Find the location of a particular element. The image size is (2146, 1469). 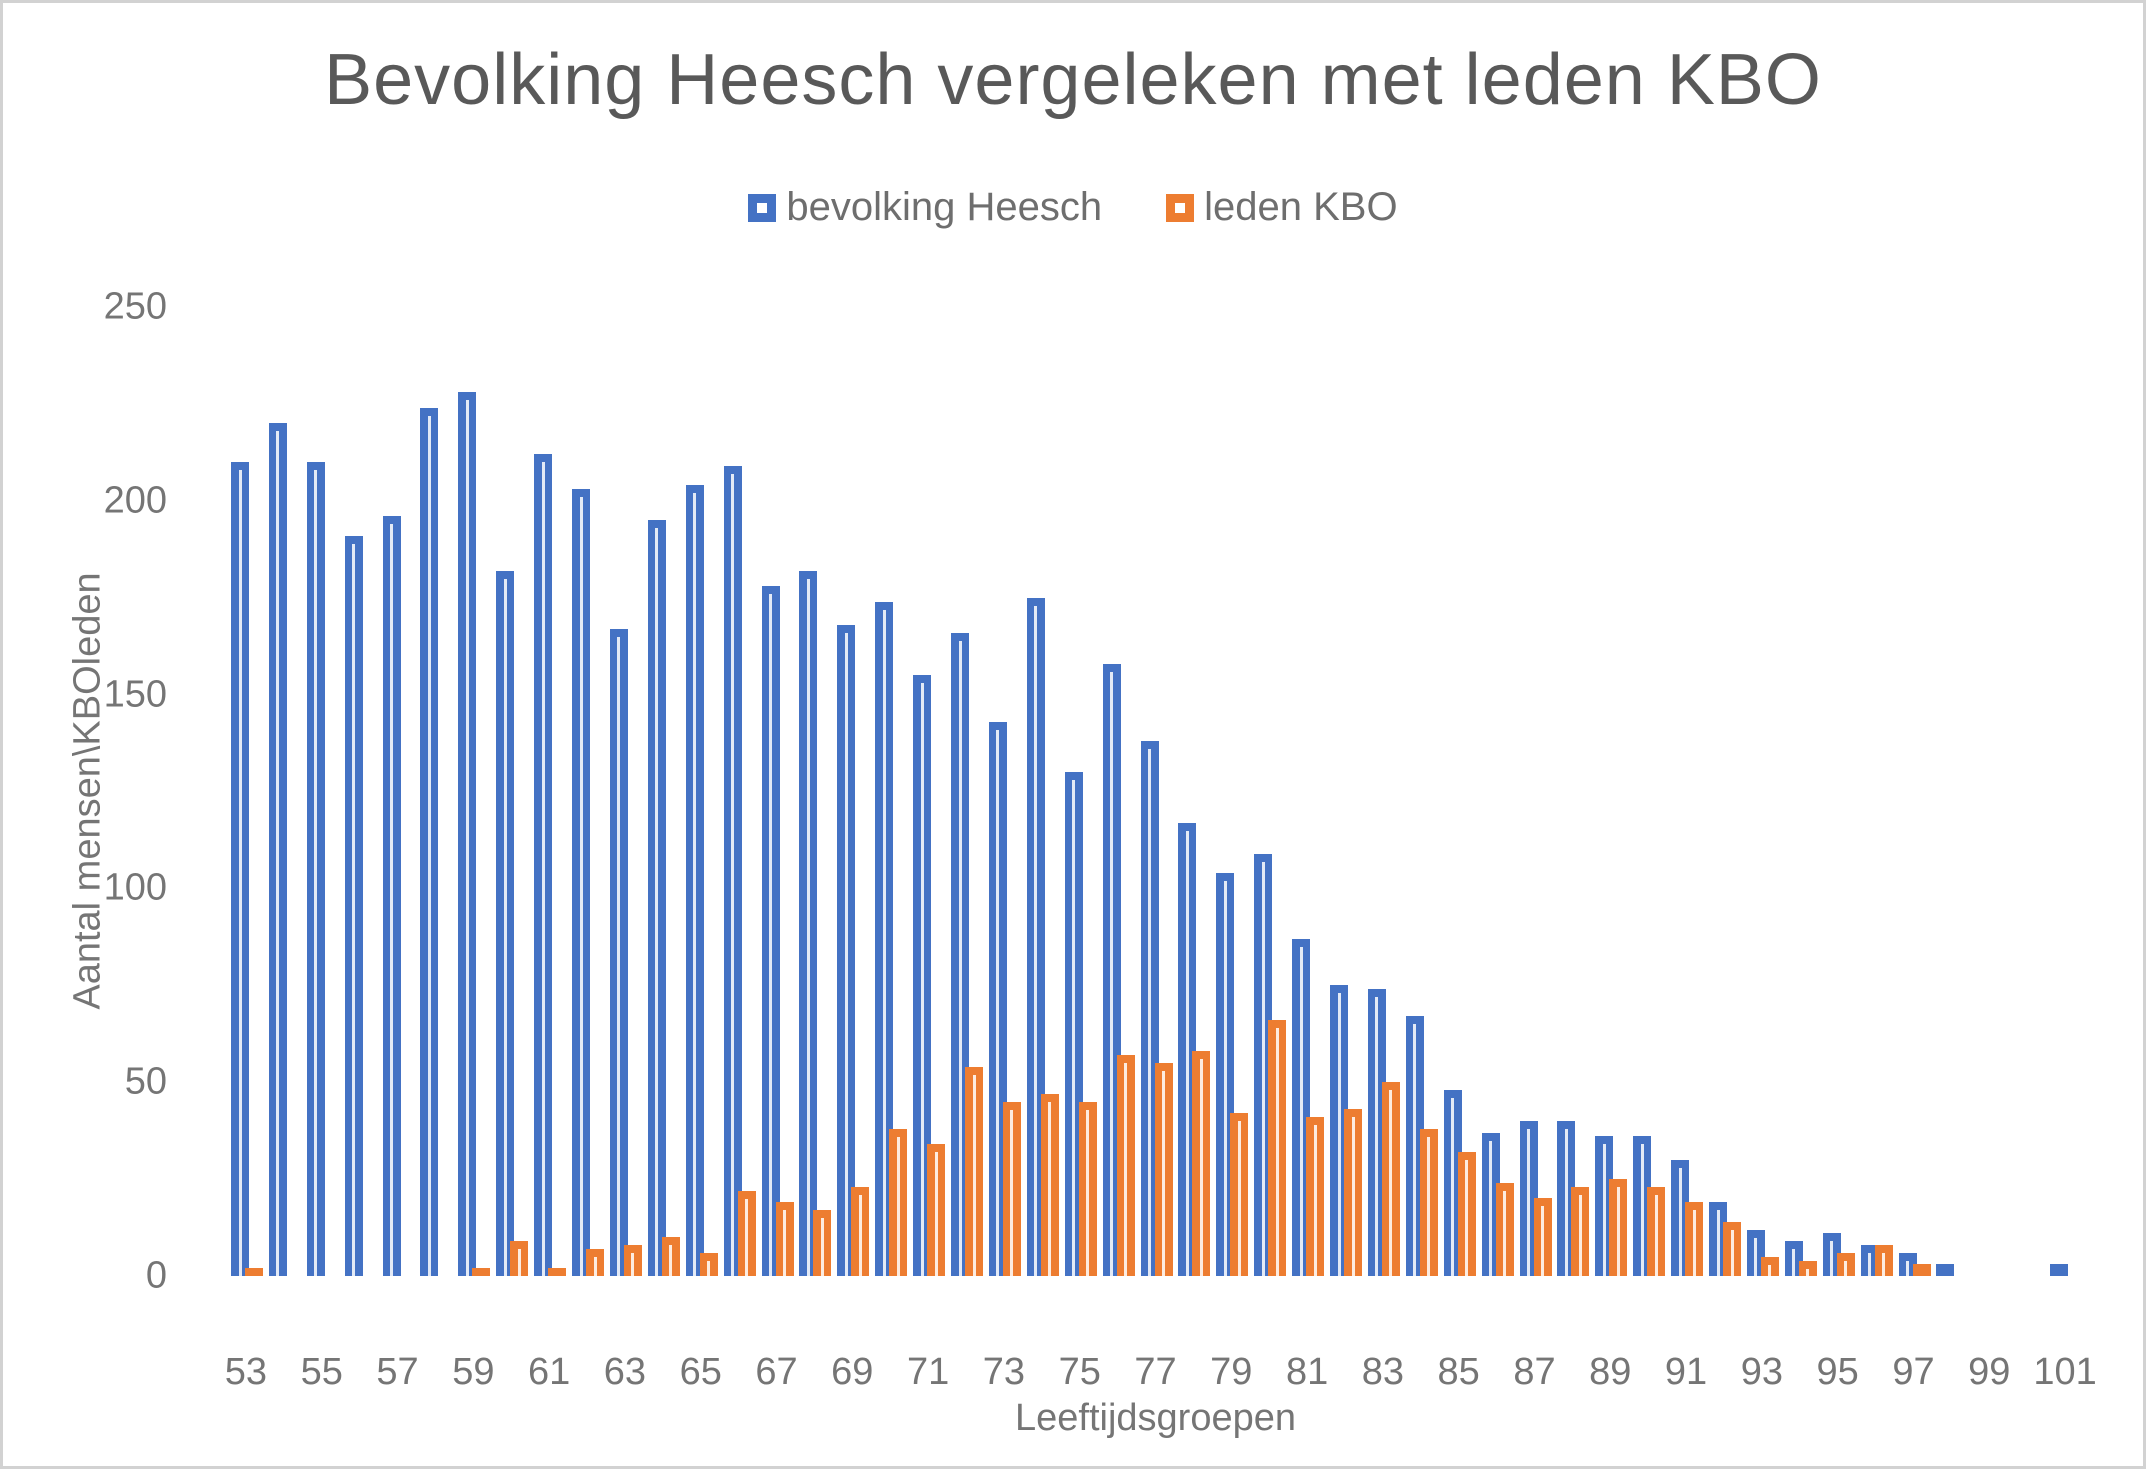

x-tick-label-71: 71 is located at coordinates (928, 1372).